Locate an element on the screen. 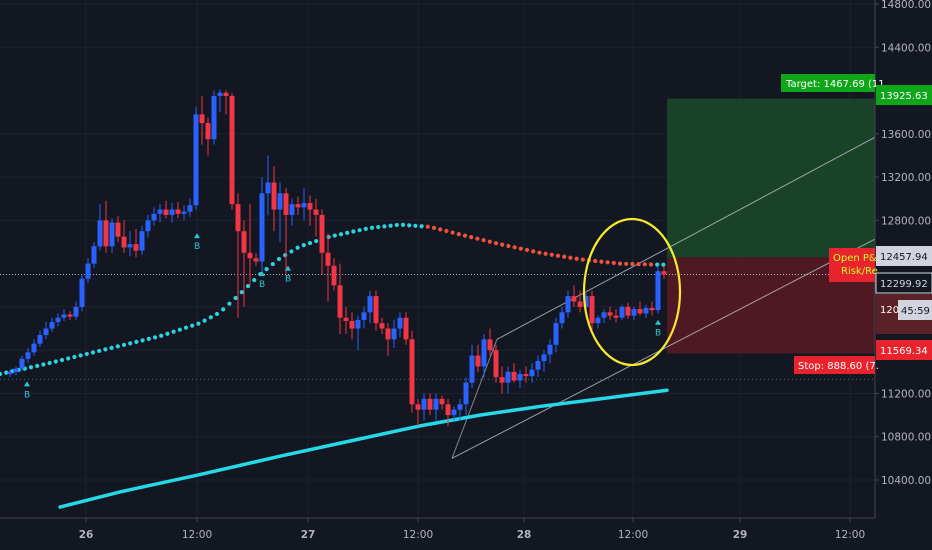  highlight-circle is located at coordinates (632, 292).